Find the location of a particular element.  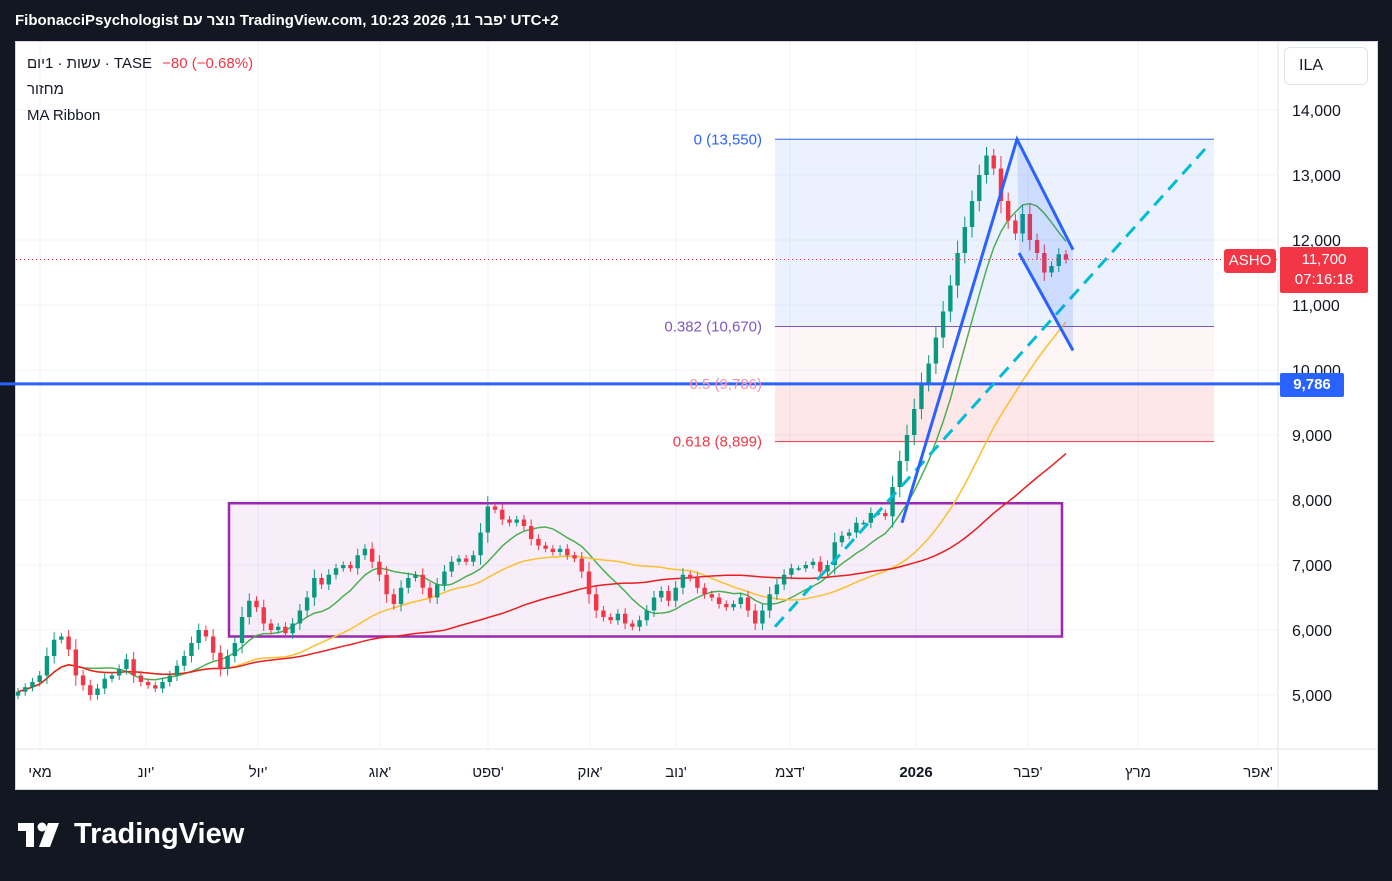

tradingview-logo: TradingView is located at coordinates (131, 834).